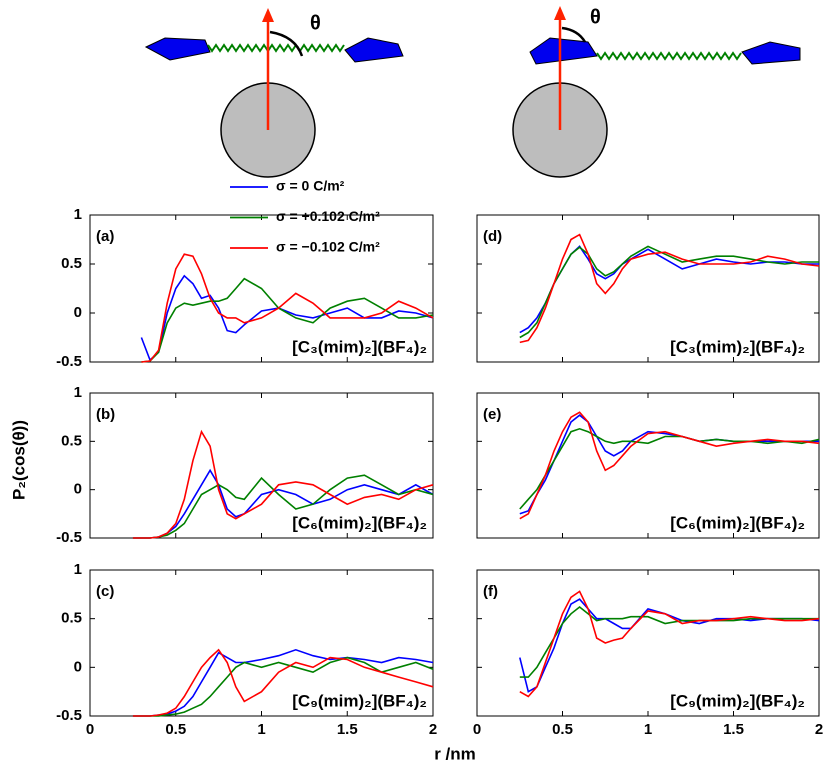 The image size is (824, 768). I want to click on panel: (e) [C₆(mim)₂](BF₄)₂, so click(648, 465).